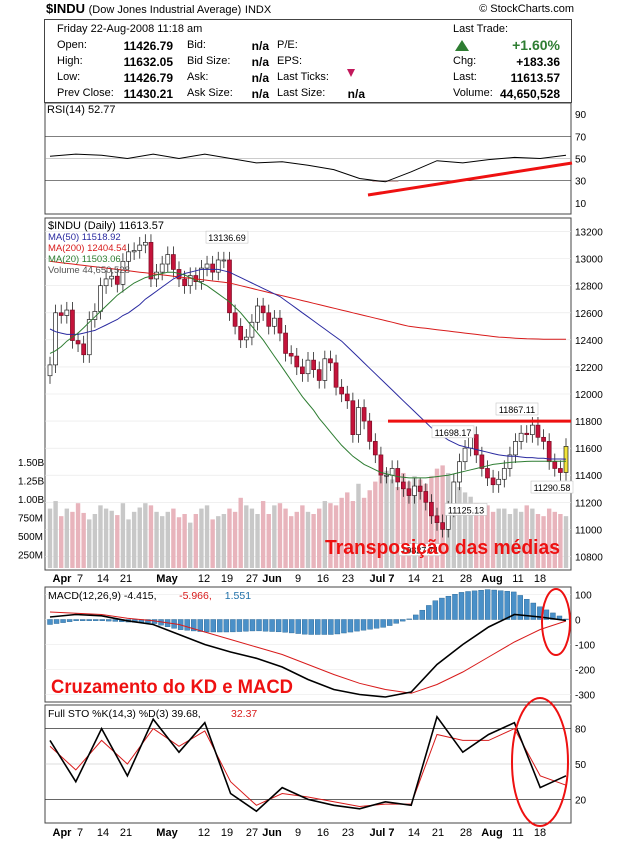 This screenshot has width=620, height=843. Describe the element at coordinates (167, 579) in the screenshot. I see `price-x-tick: May` at that location.